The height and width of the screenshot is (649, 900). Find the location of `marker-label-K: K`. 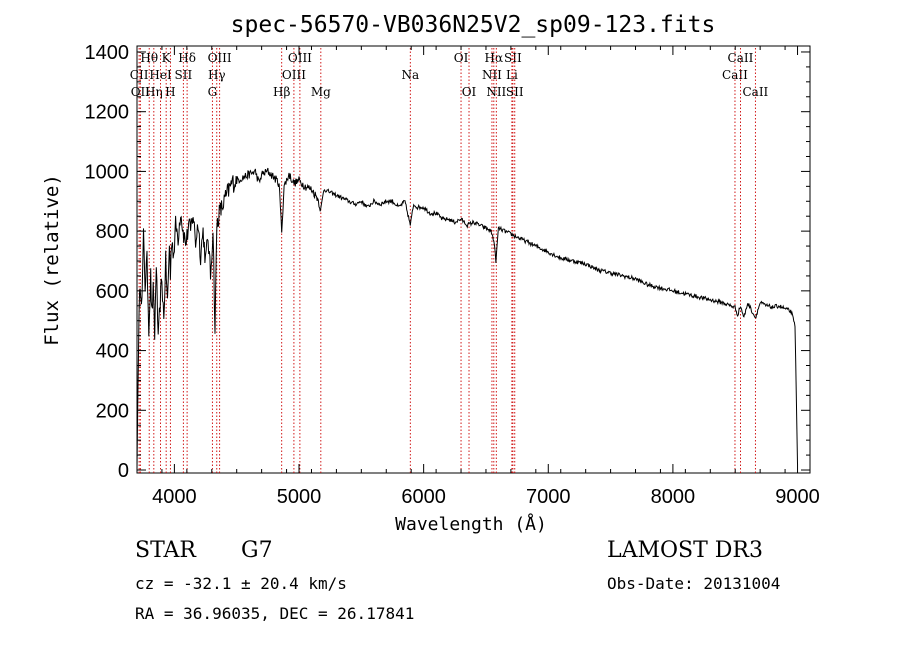

marker-label-K: K is located at coordinates (167, 58).